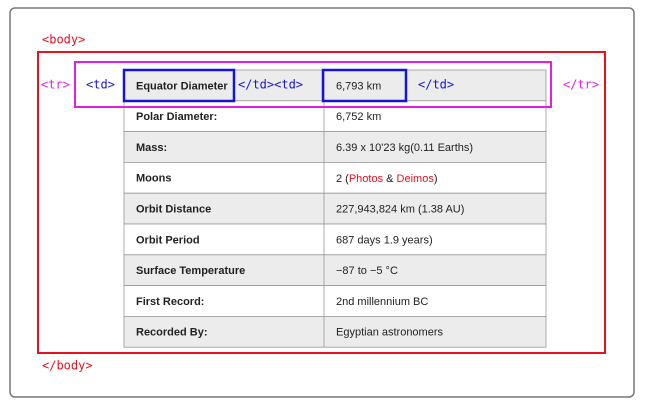 The image size is (645, 407). What do you see at coordinates (168, 240) in the screenshot?
I see `row-label: Orbit Period` at bounding box center [168, 240].